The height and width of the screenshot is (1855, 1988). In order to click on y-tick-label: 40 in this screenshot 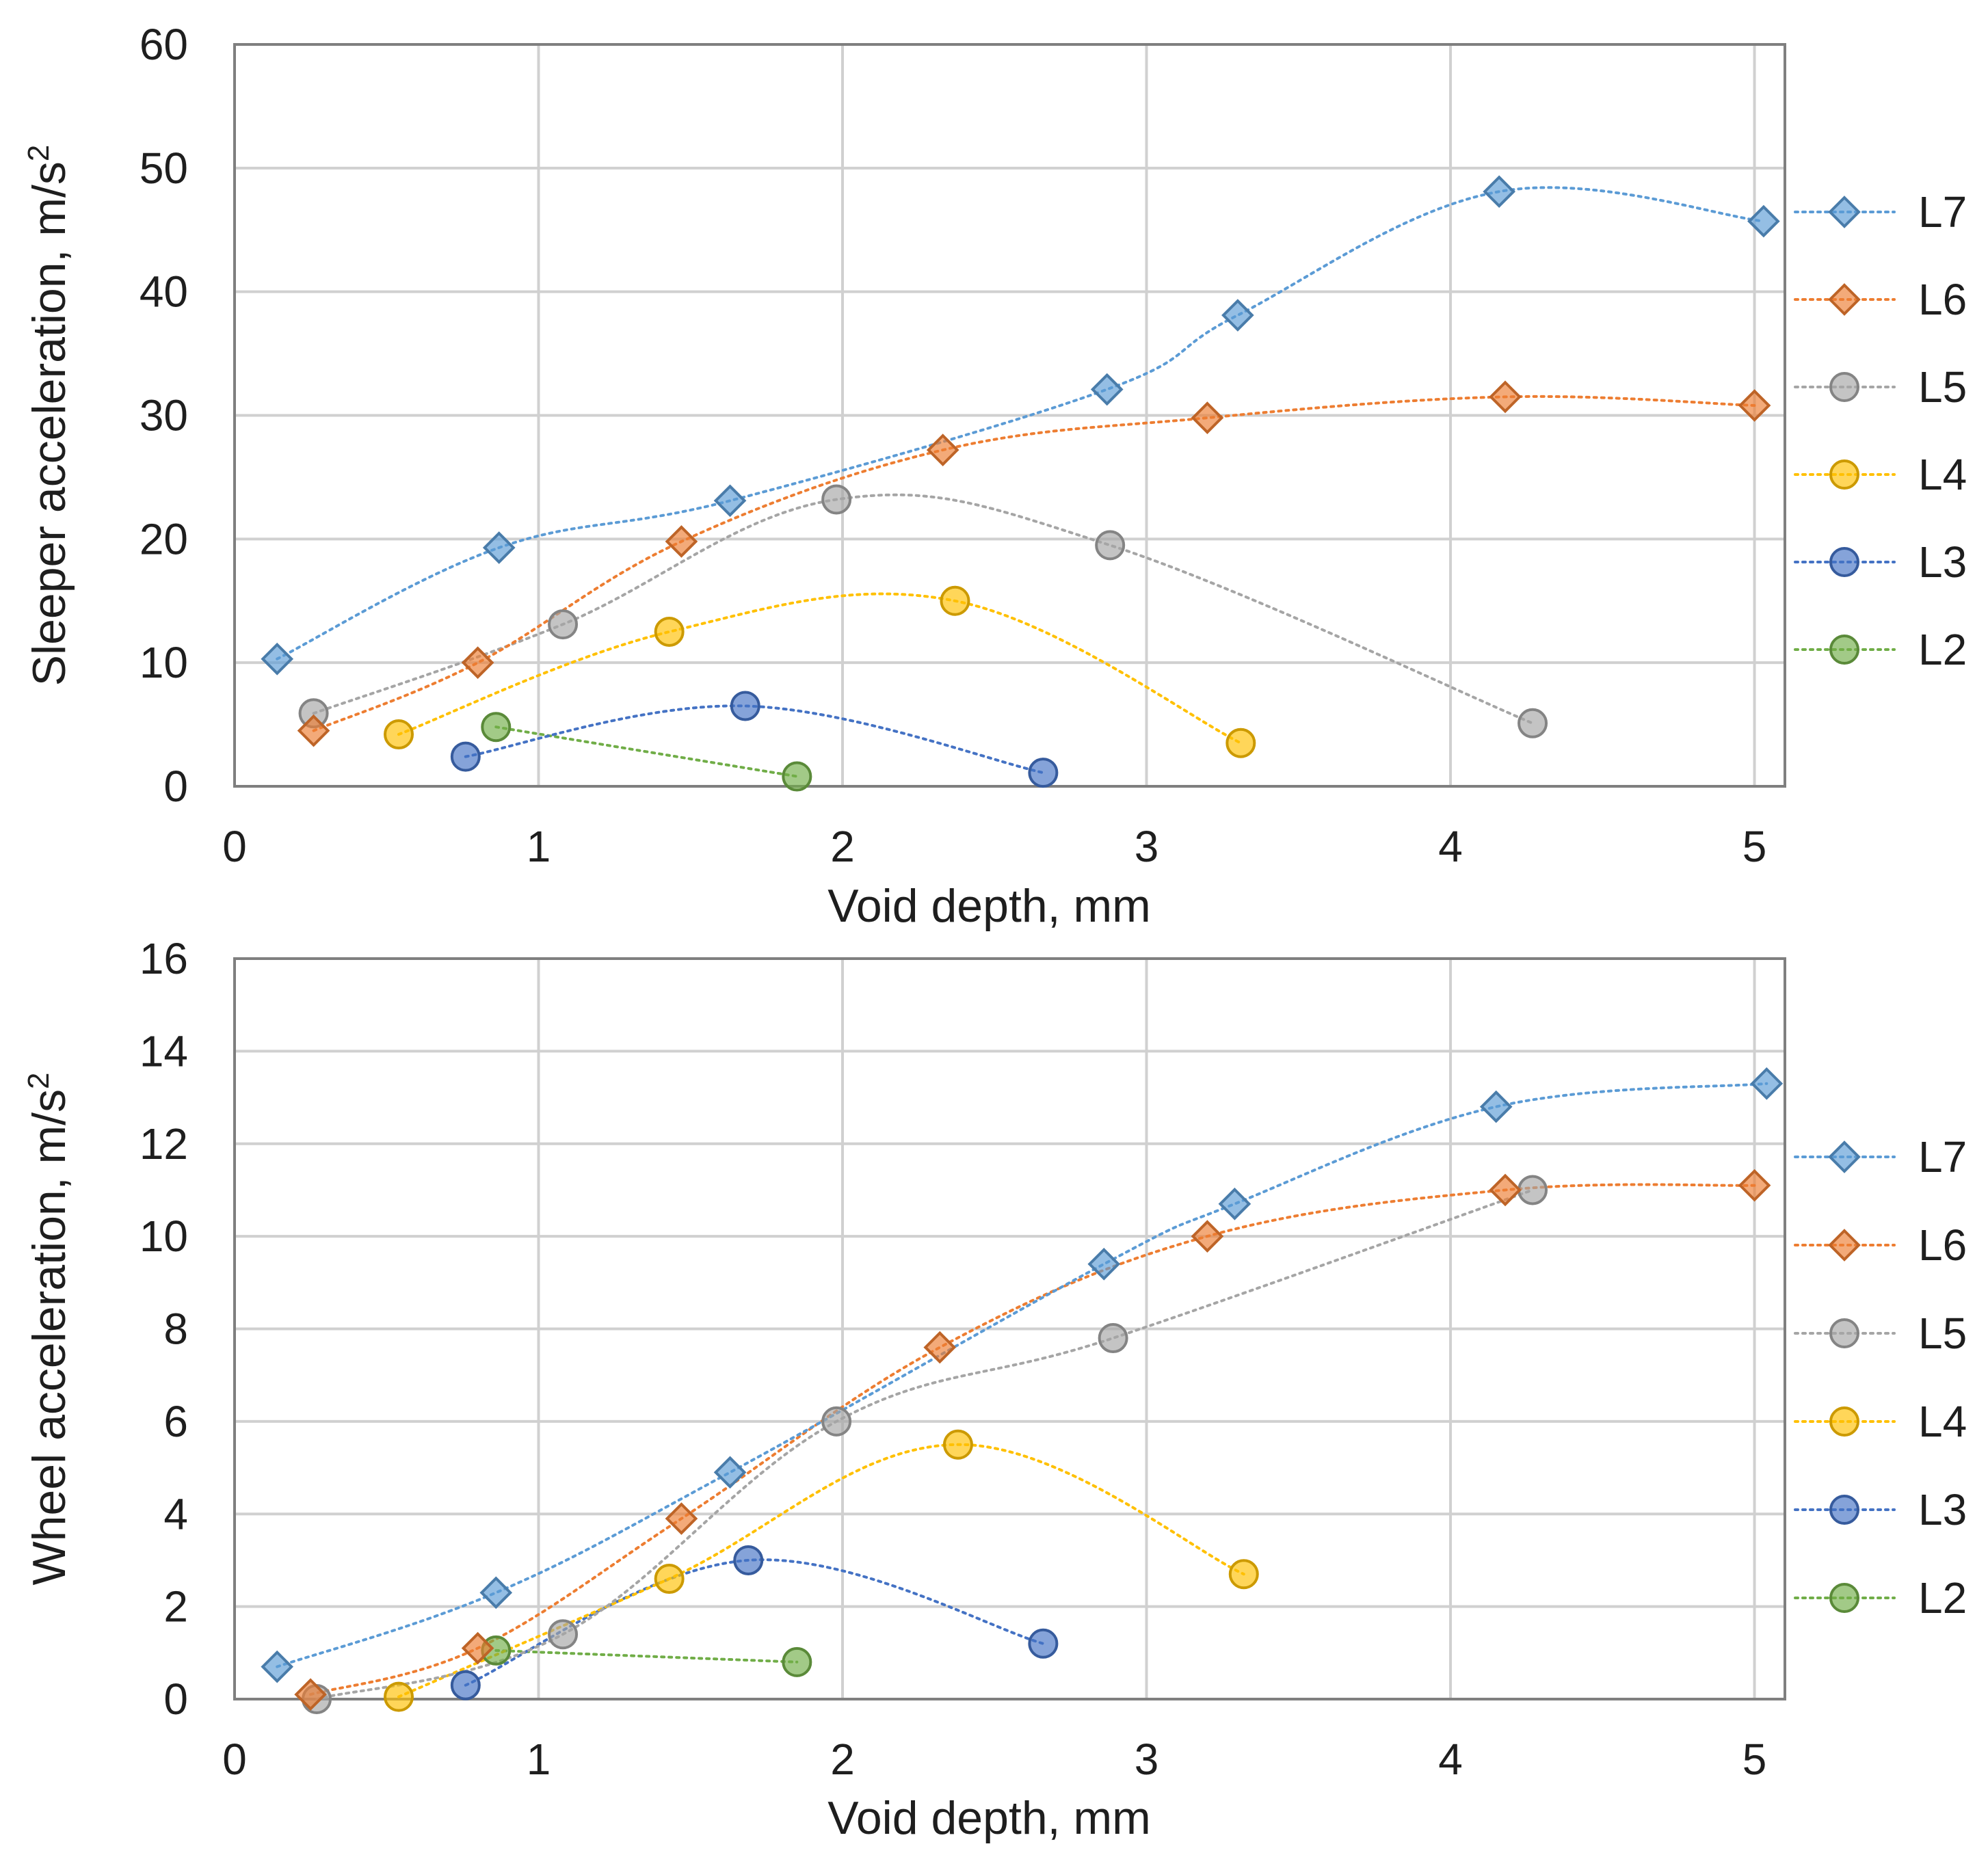, I will do `click(164, 292)`.